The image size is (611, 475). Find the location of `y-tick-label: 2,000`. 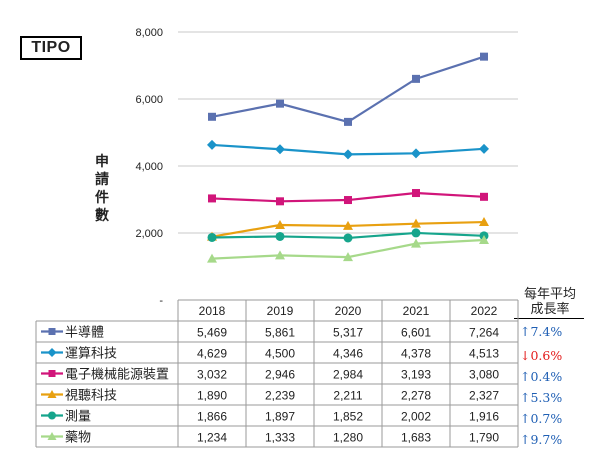

y-tick-label: 2,000 is located at coordinates (149, 234).